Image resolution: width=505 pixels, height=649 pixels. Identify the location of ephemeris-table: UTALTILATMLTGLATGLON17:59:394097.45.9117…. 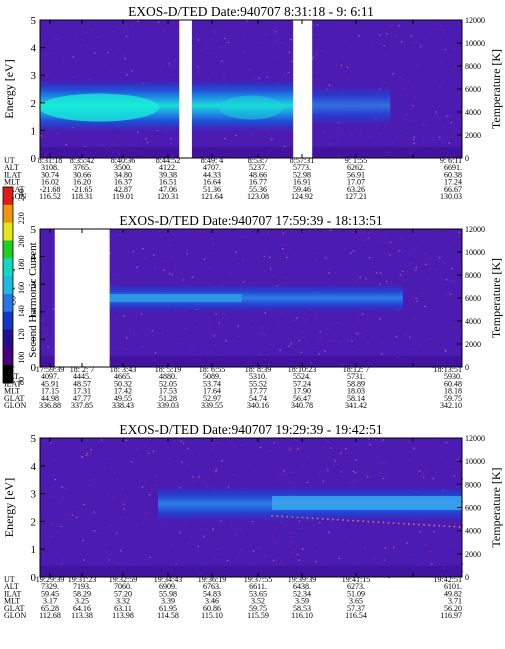
(233, 387).